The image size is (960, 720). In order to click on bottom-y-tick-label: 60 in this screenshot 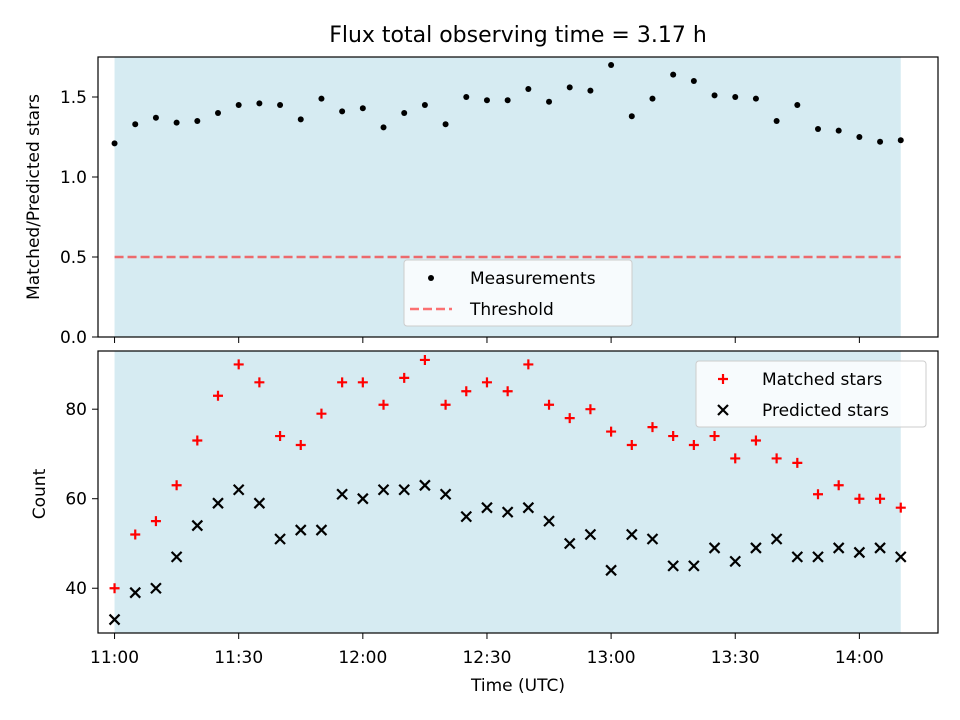, I will do `click(76, 500)`.